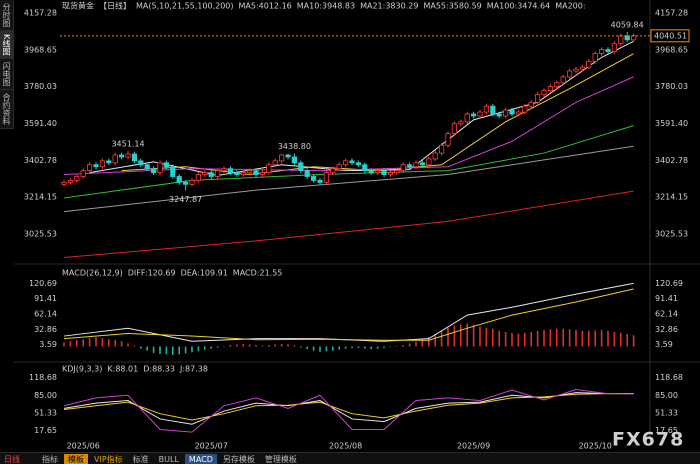  What do you see at coordinates (6, 45) in the screenshot?
I see `tab: K线图` at bounding box center [6, 45].